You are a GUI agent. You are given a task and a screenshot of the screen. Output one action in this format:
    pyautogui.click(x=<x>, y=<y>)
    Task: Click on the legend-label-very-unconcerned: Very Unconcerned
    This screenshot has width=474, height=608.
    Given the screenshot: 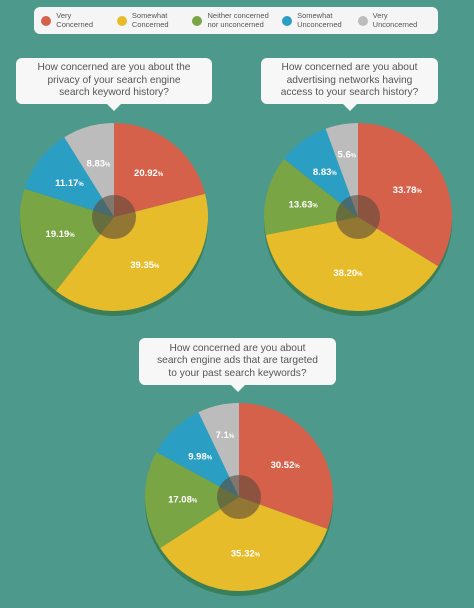 What is the action you would take?
    pyautogui.click(x=395, y=20)
    